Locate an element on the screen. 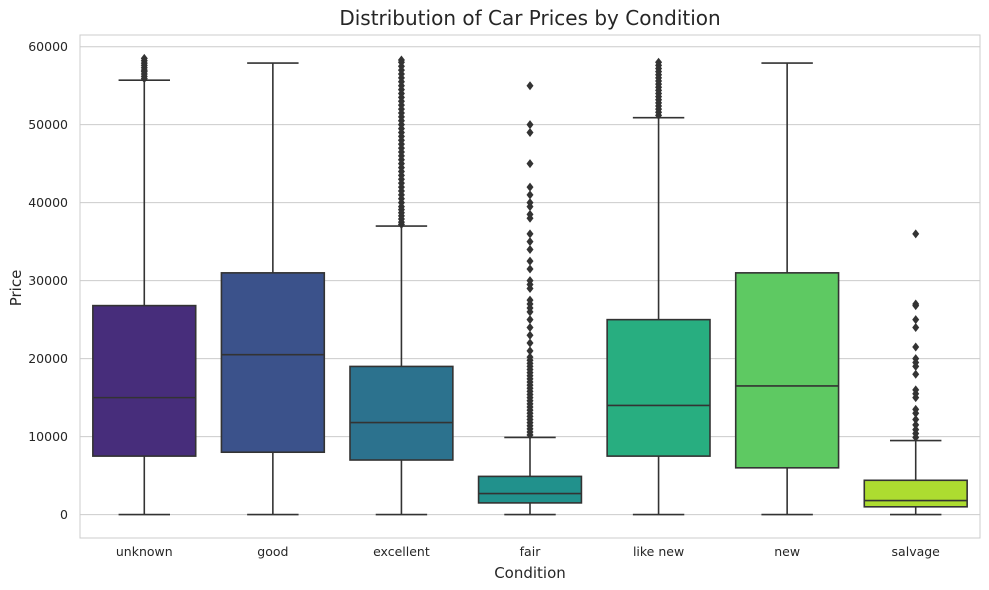  chart-title: Distribution of Car Prices by Condition is located at coordinates (529, 18).